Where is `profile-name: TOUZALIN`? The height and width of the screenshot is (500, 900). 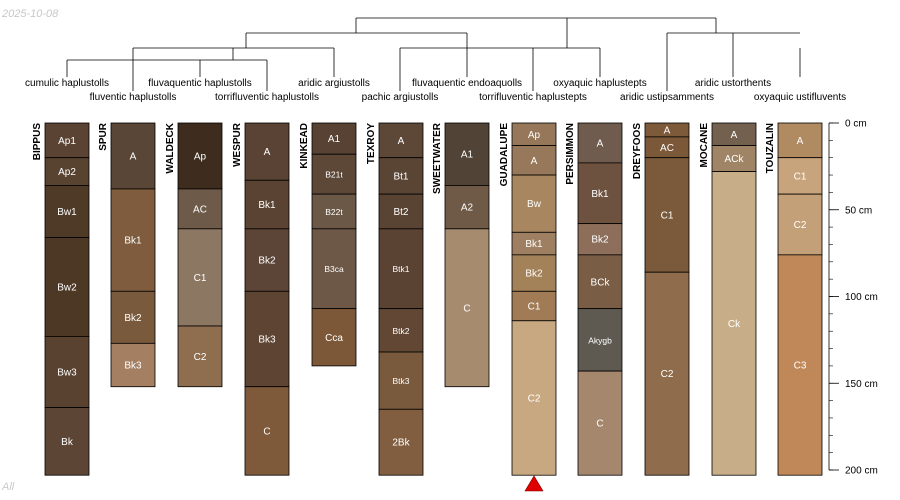
profile-name: TOUZALIN is located at coordinates (770, 148).